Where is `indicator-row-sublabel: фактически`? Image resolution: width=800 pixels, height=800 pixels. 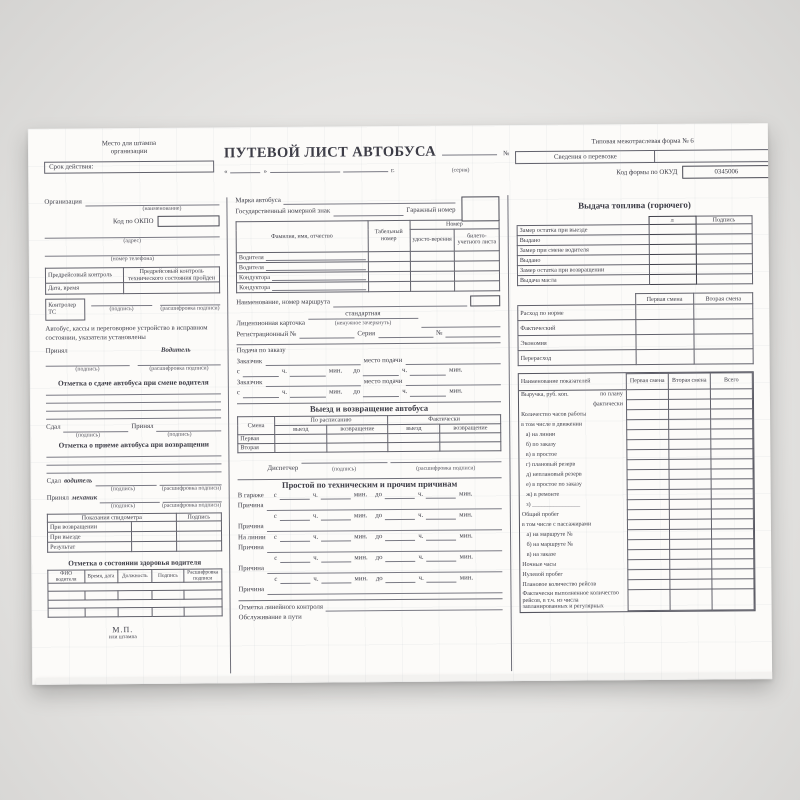
indicator-row-sublabel: фактически is located at coordinates (608, 404).